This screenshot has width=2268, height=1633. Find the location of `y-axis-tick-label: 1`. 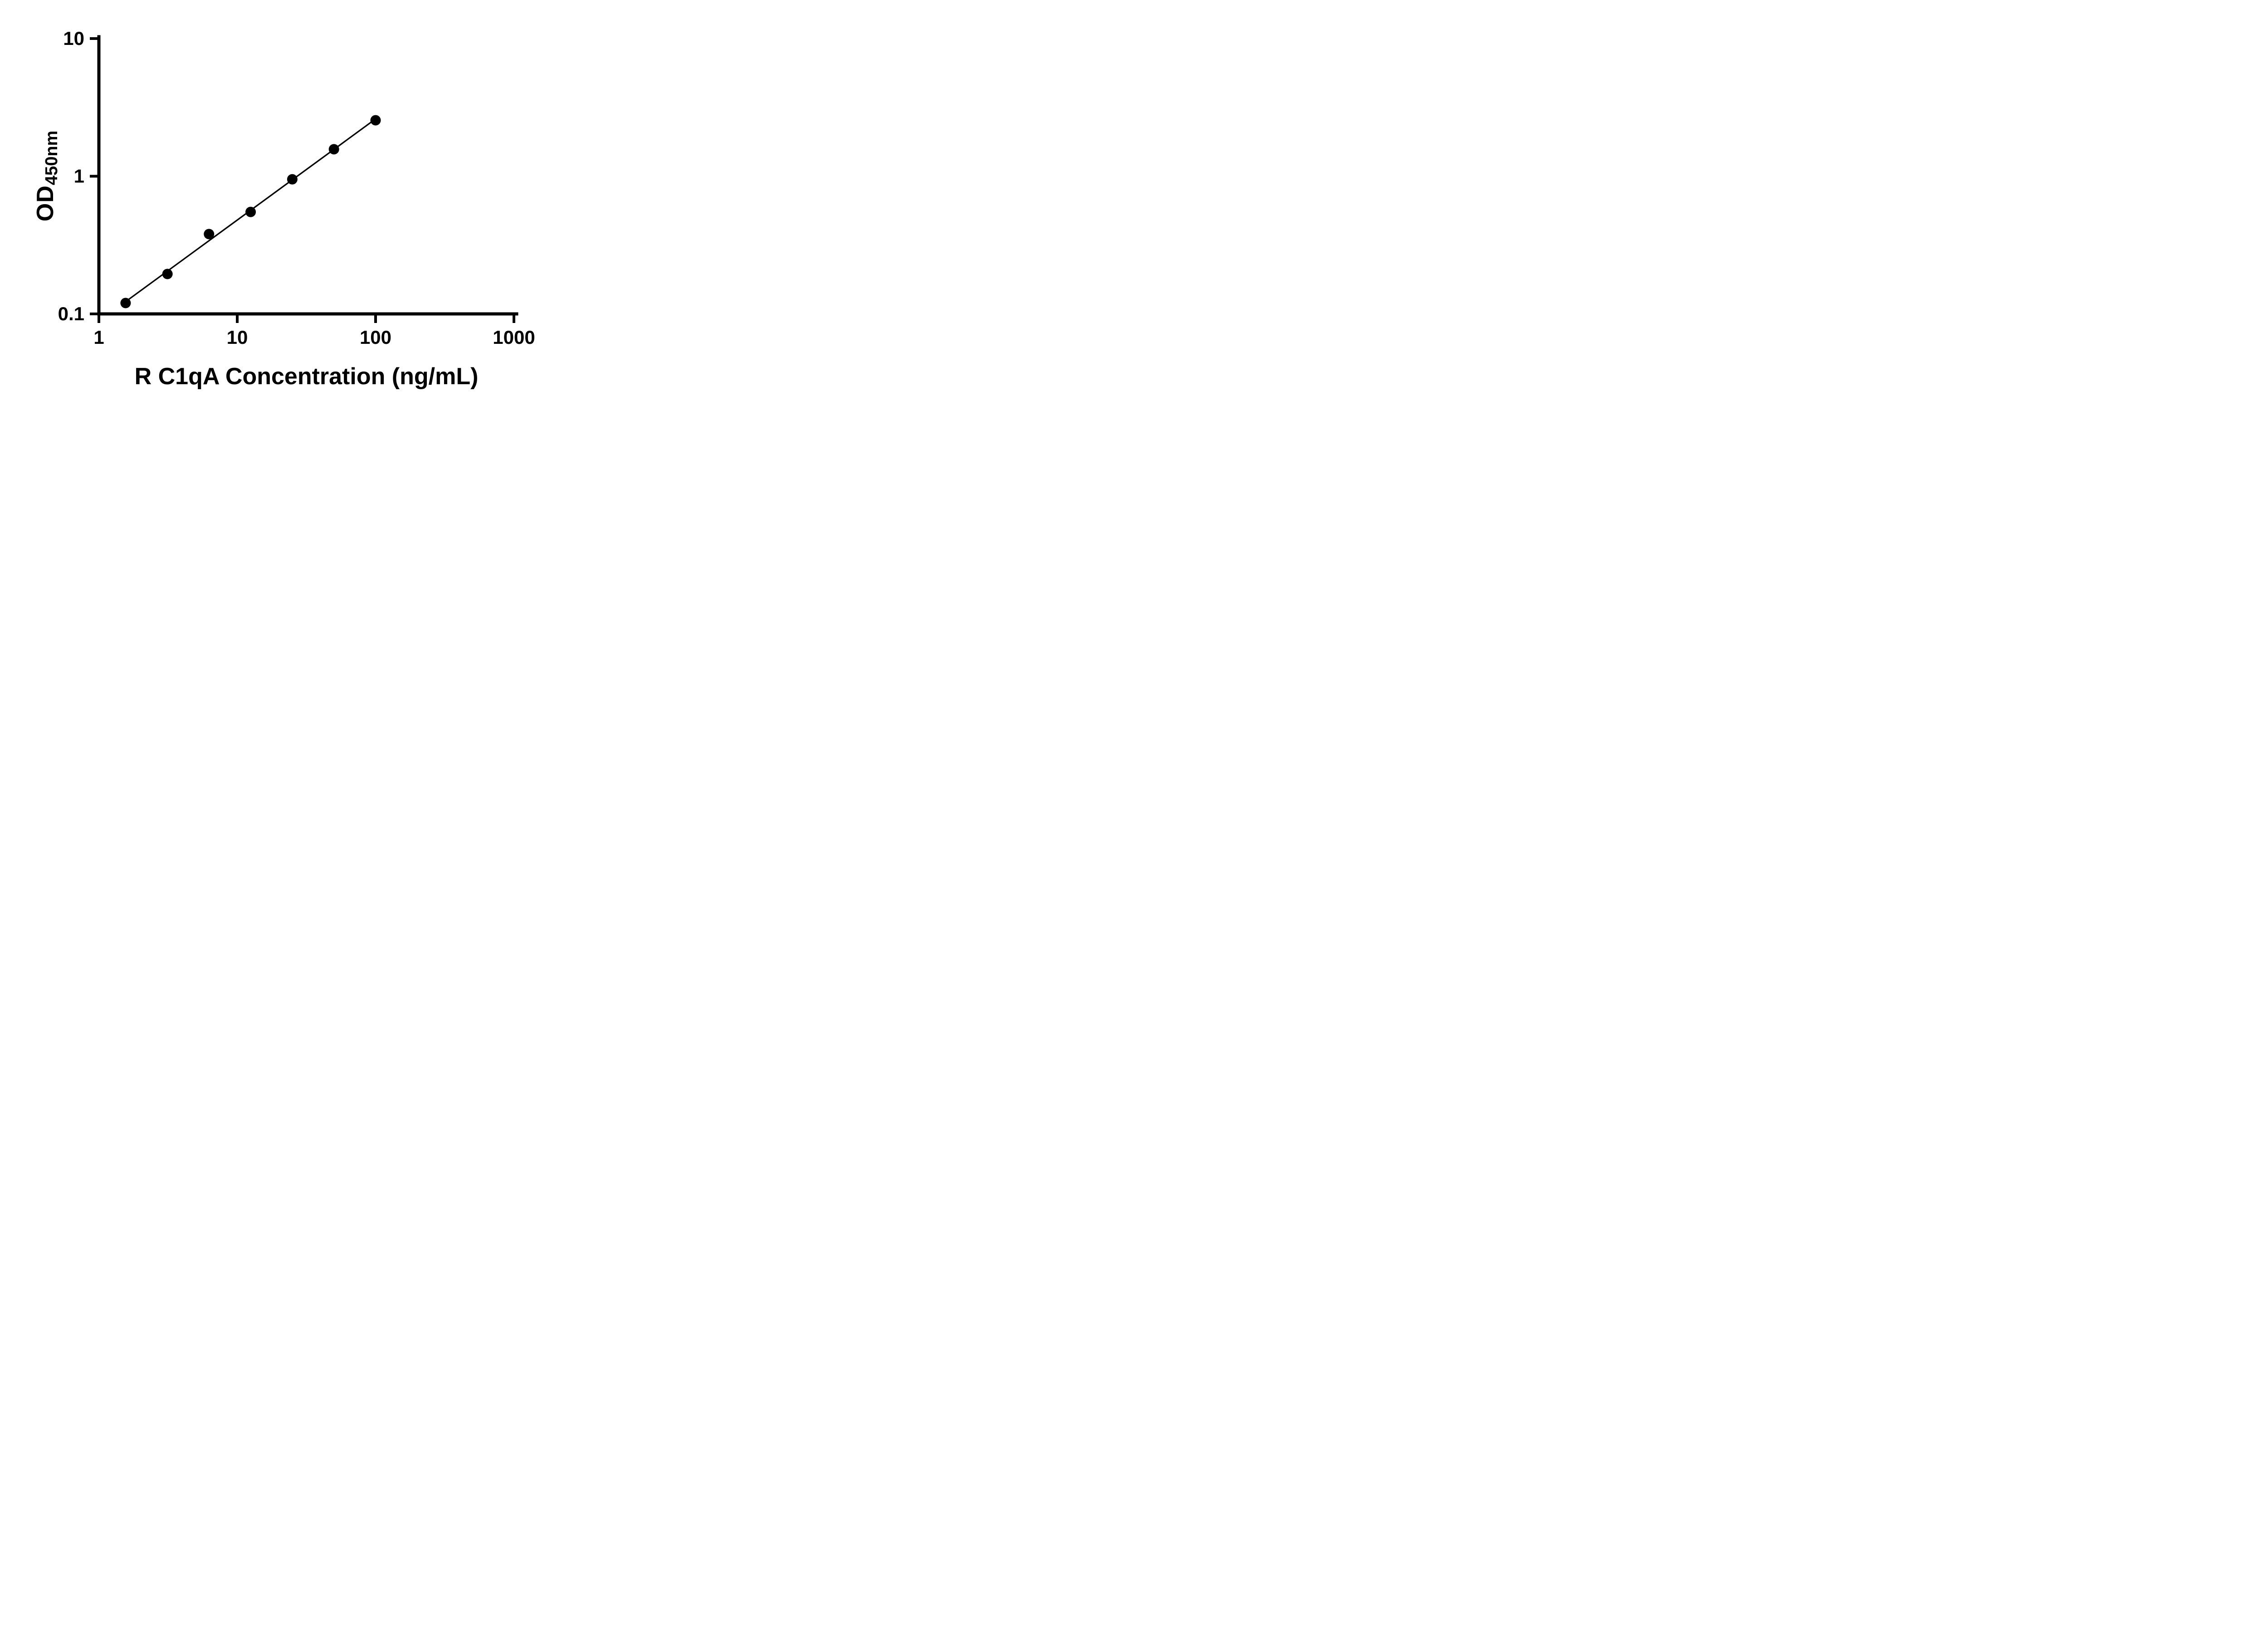

y-axis-tick-label: 1 is located at coordinates (79, 176).